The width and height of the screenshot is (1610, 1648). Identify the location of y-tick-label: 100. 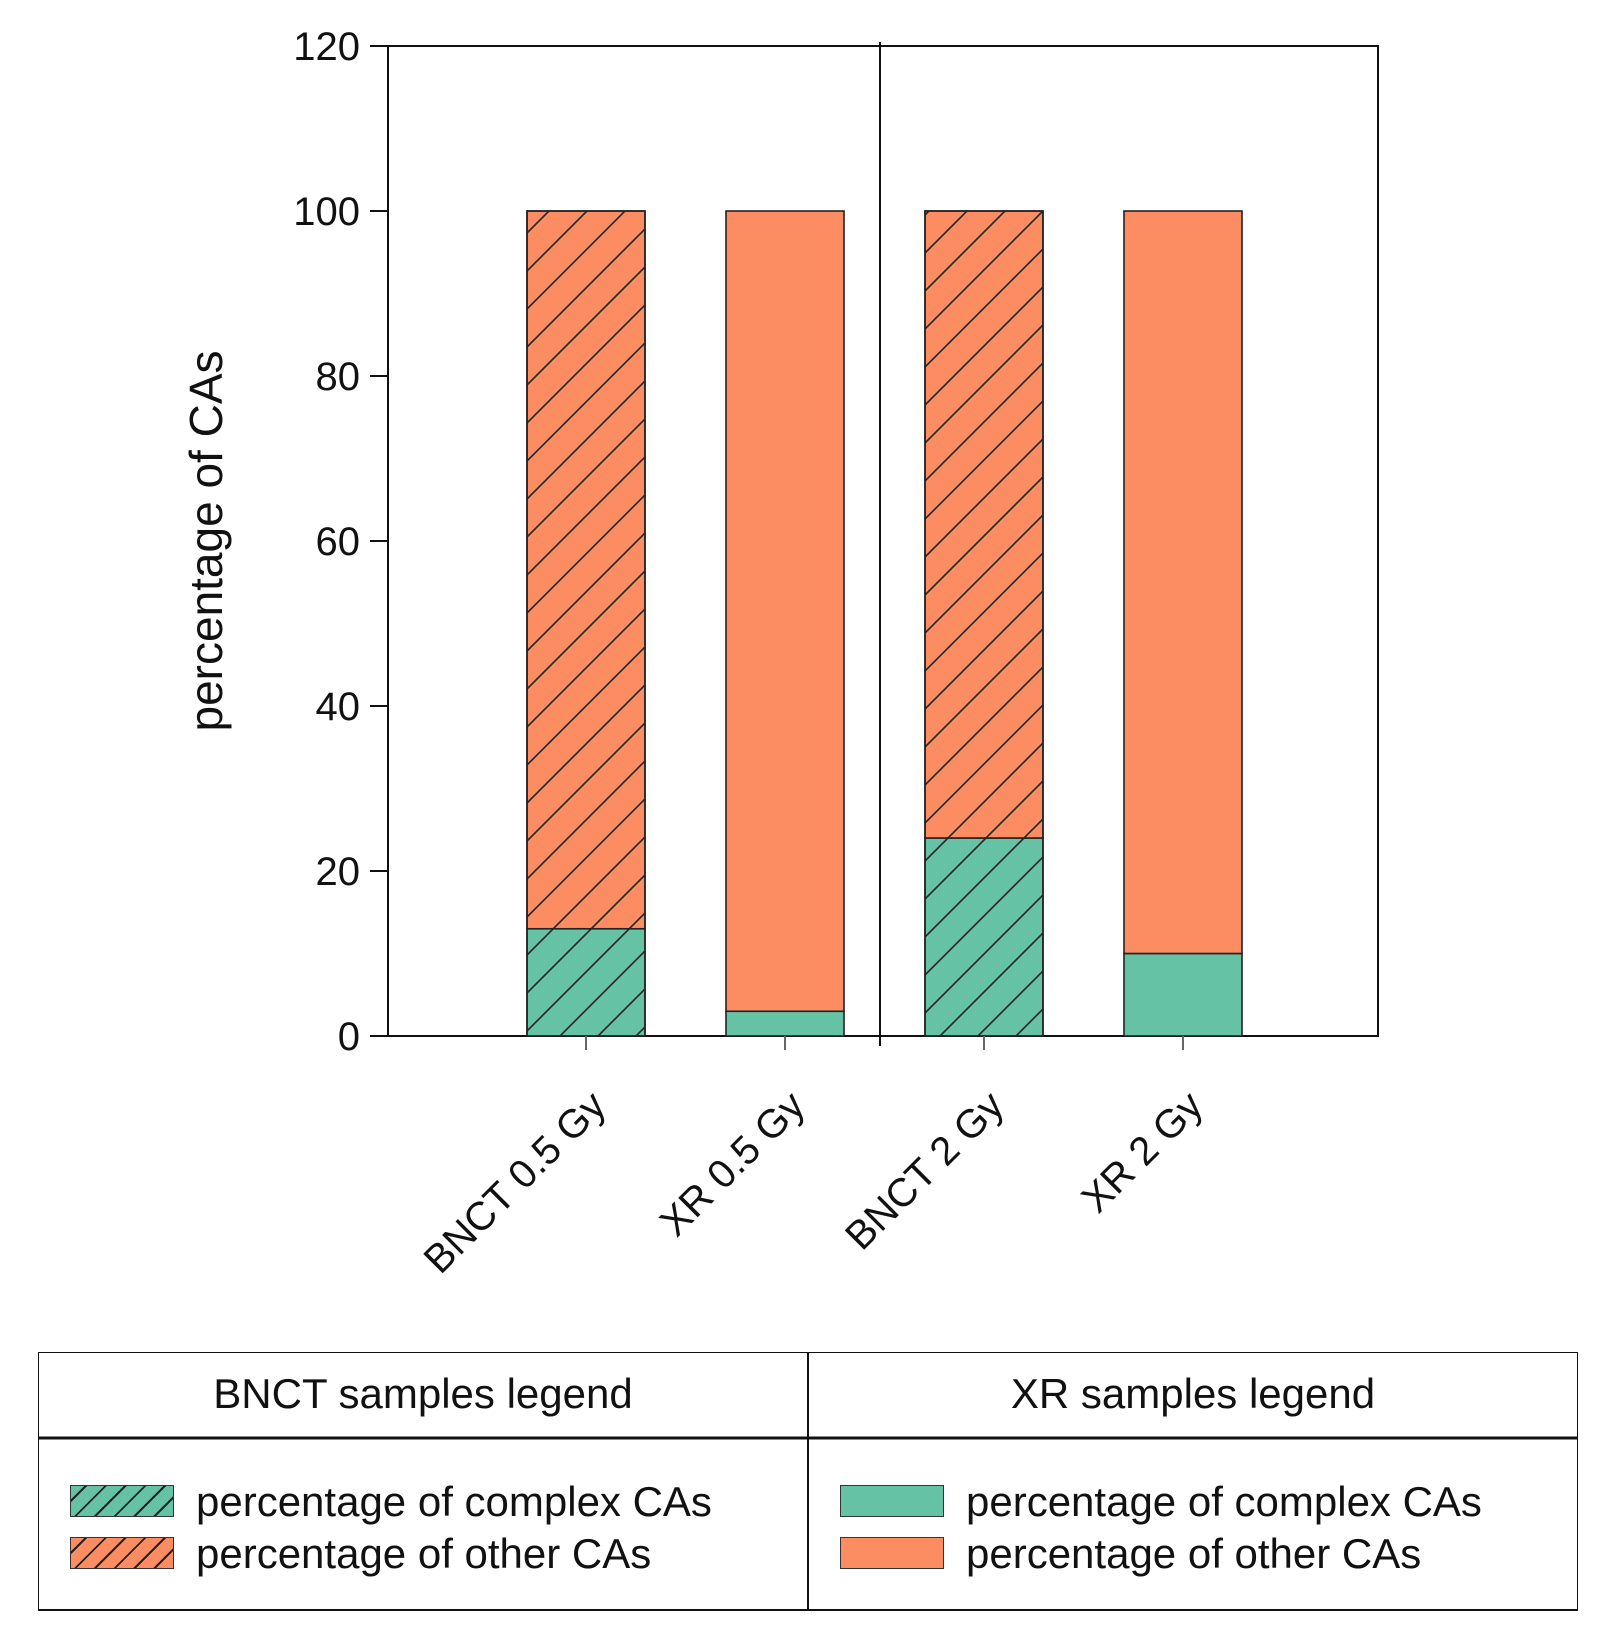
(326, 212).